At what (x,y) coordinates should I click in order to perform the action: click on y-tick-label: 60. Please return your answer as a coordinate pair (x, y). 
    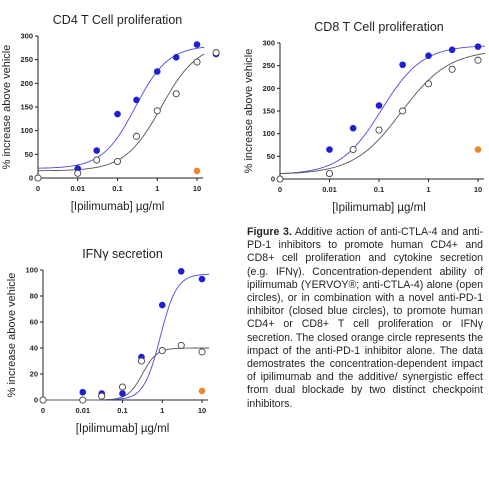
    Looking at the image, I should click on (34, 322).